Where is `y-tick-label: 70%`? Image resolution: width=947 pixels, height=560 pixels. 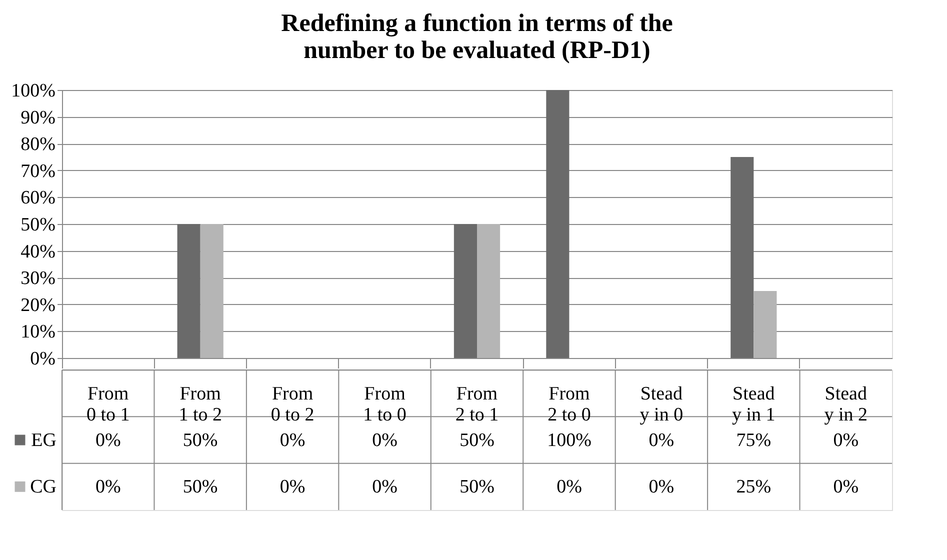
y-tick-label: 70% is located at coordinates (38, 171).